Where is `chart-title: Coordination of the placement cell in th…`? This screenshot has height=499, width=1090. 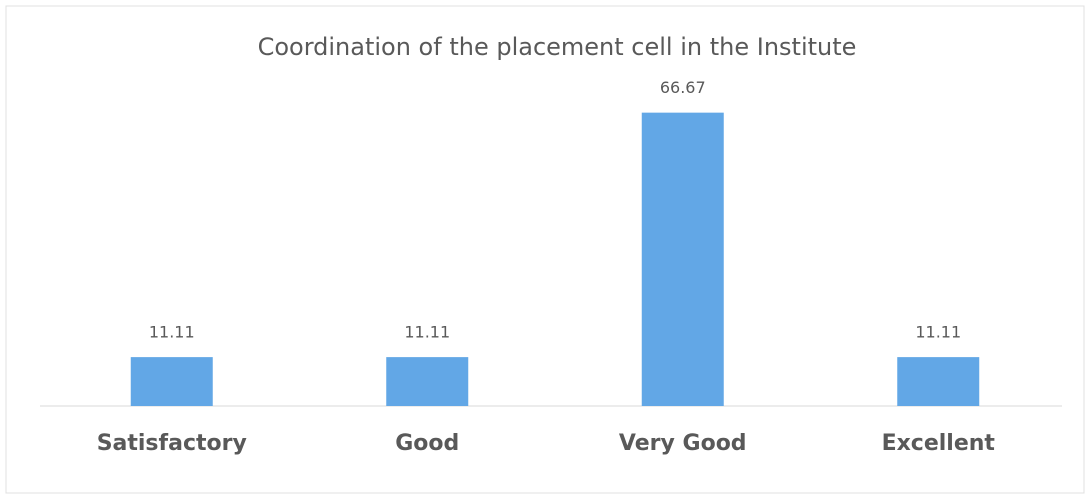 chart-title: Coordination of the placement cell in th… is located at coordinates (557, 47).